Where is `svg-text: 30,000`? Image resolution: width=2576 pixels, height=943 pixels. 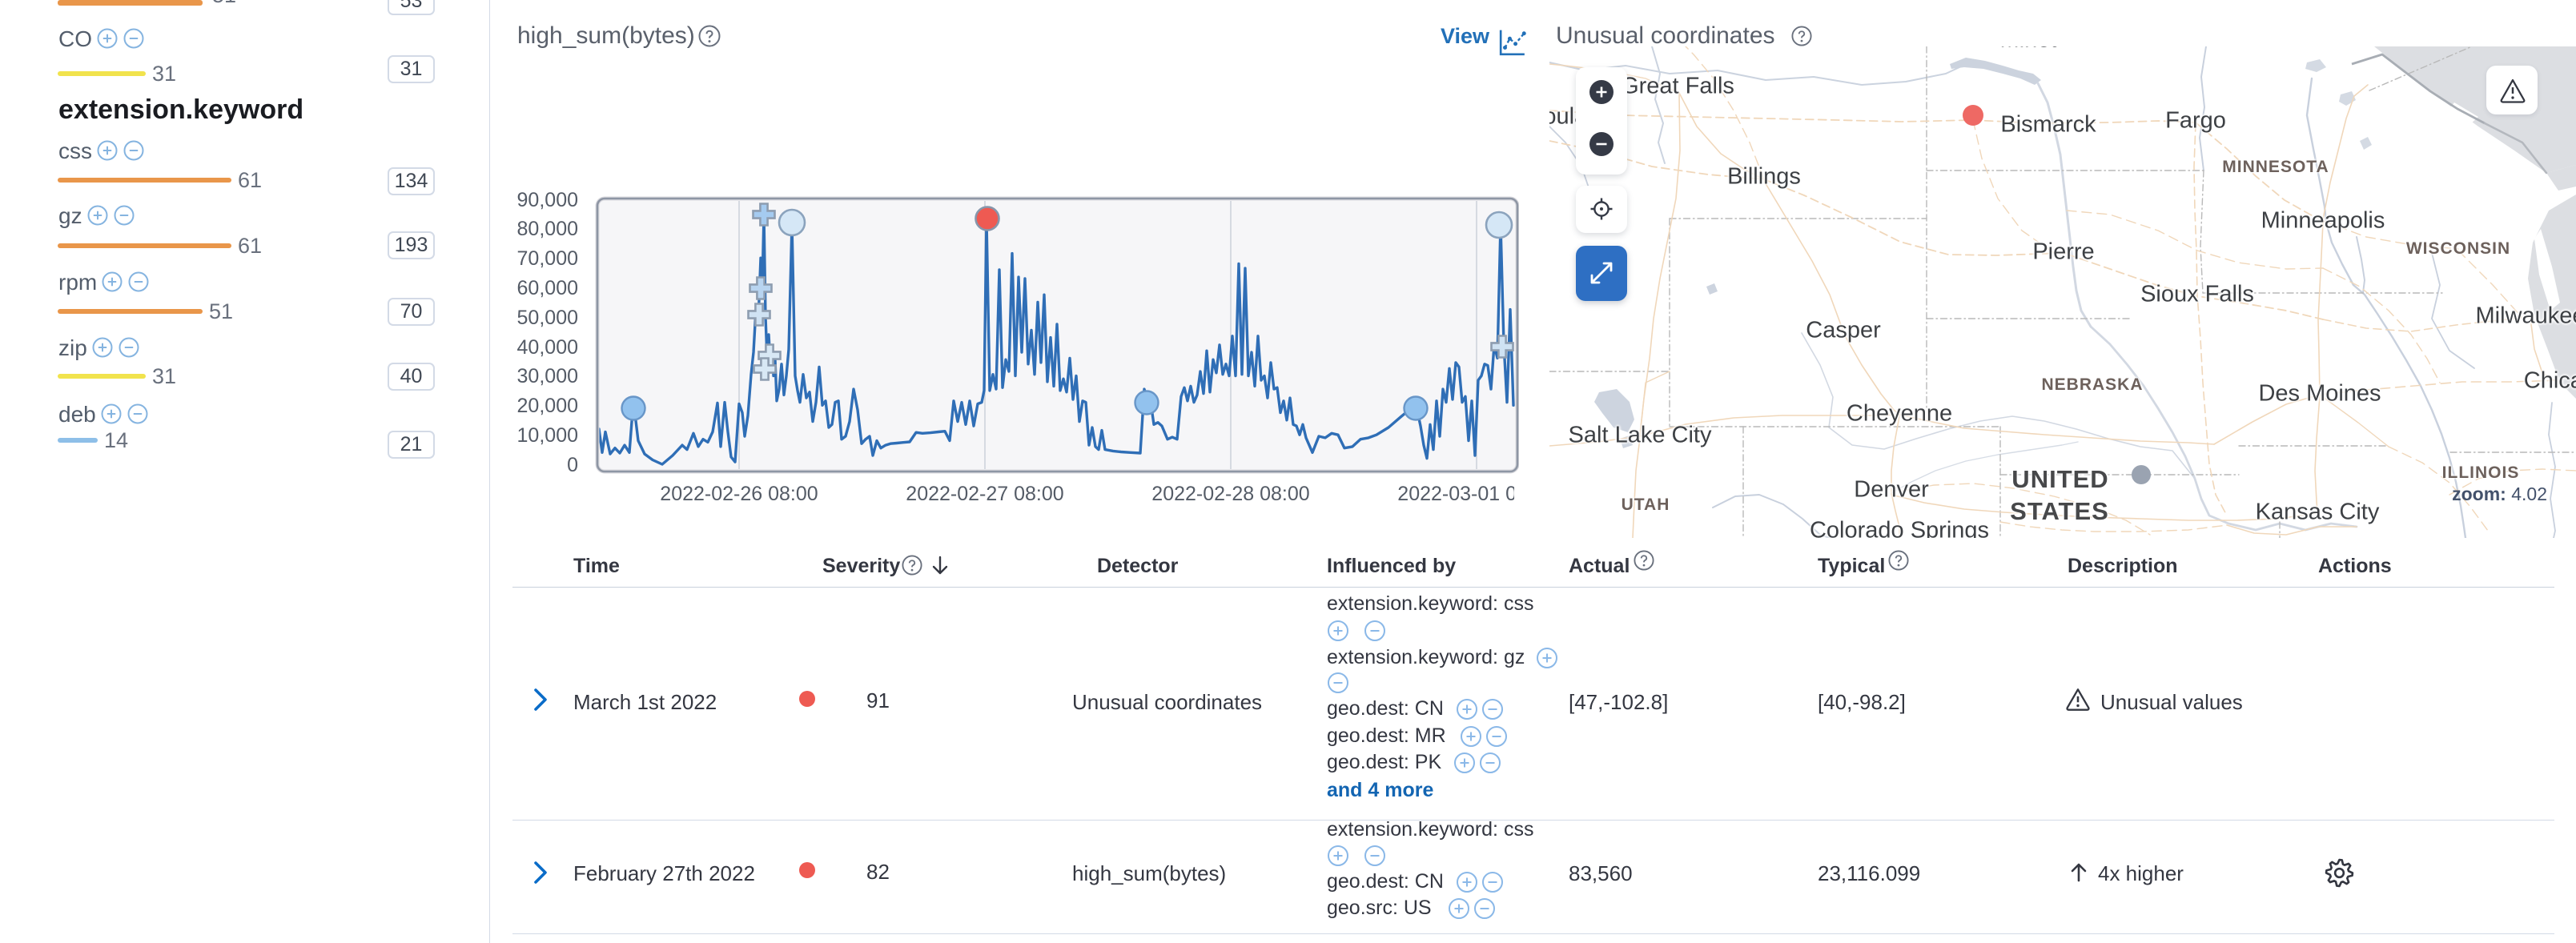 svg-text: 30,000 is located at coordinates (547, 376).